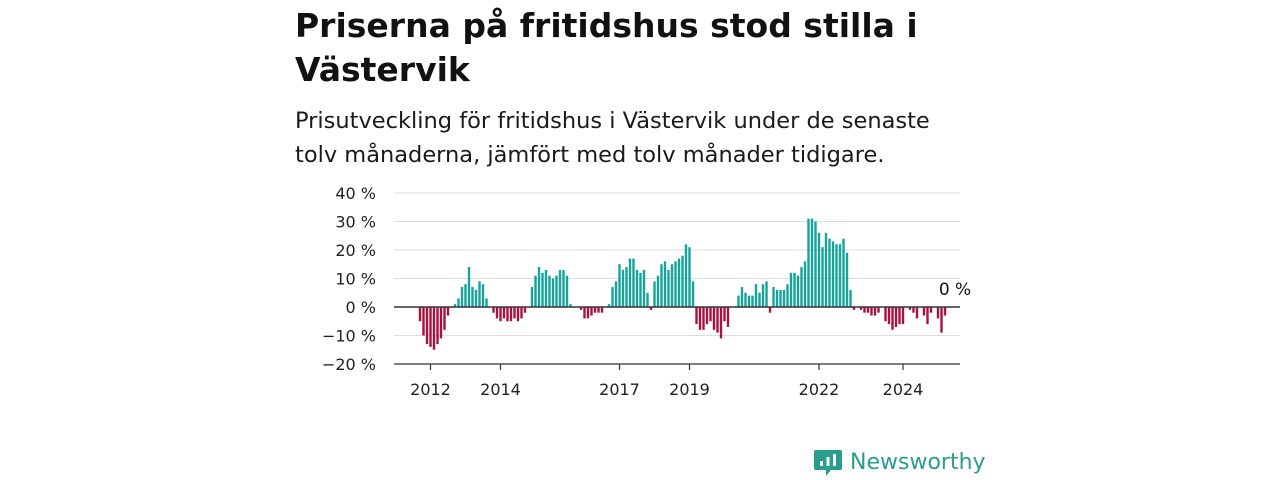 The width and height of the screenshot is (1280, 480). Describe the element at coordinates (918, 462) in the screenshot. I see `newsworthy-logo-text: Newsworthy` at that location.